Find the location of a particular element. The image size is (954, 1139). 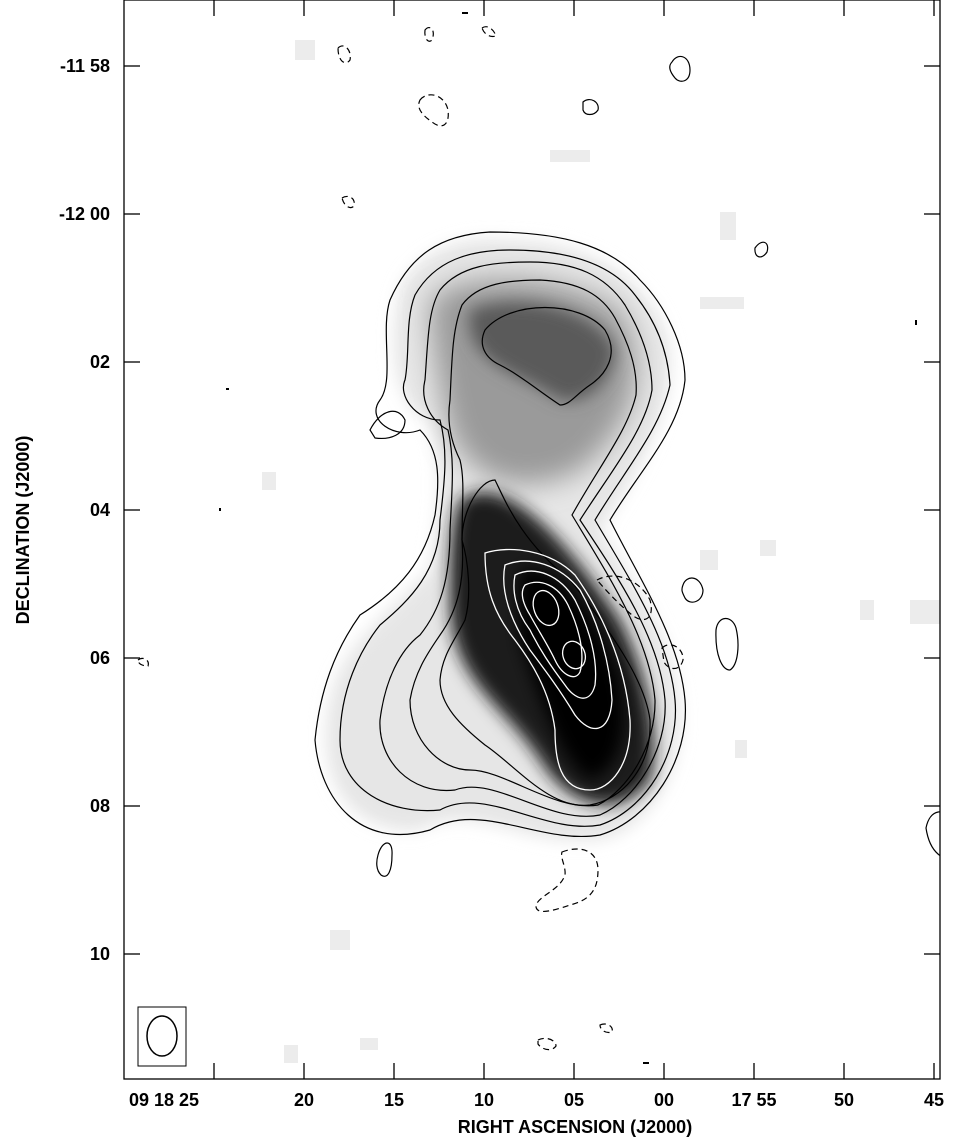

y-axis-title: DECLINATION (J2000) is located at coordinates (23, 530).